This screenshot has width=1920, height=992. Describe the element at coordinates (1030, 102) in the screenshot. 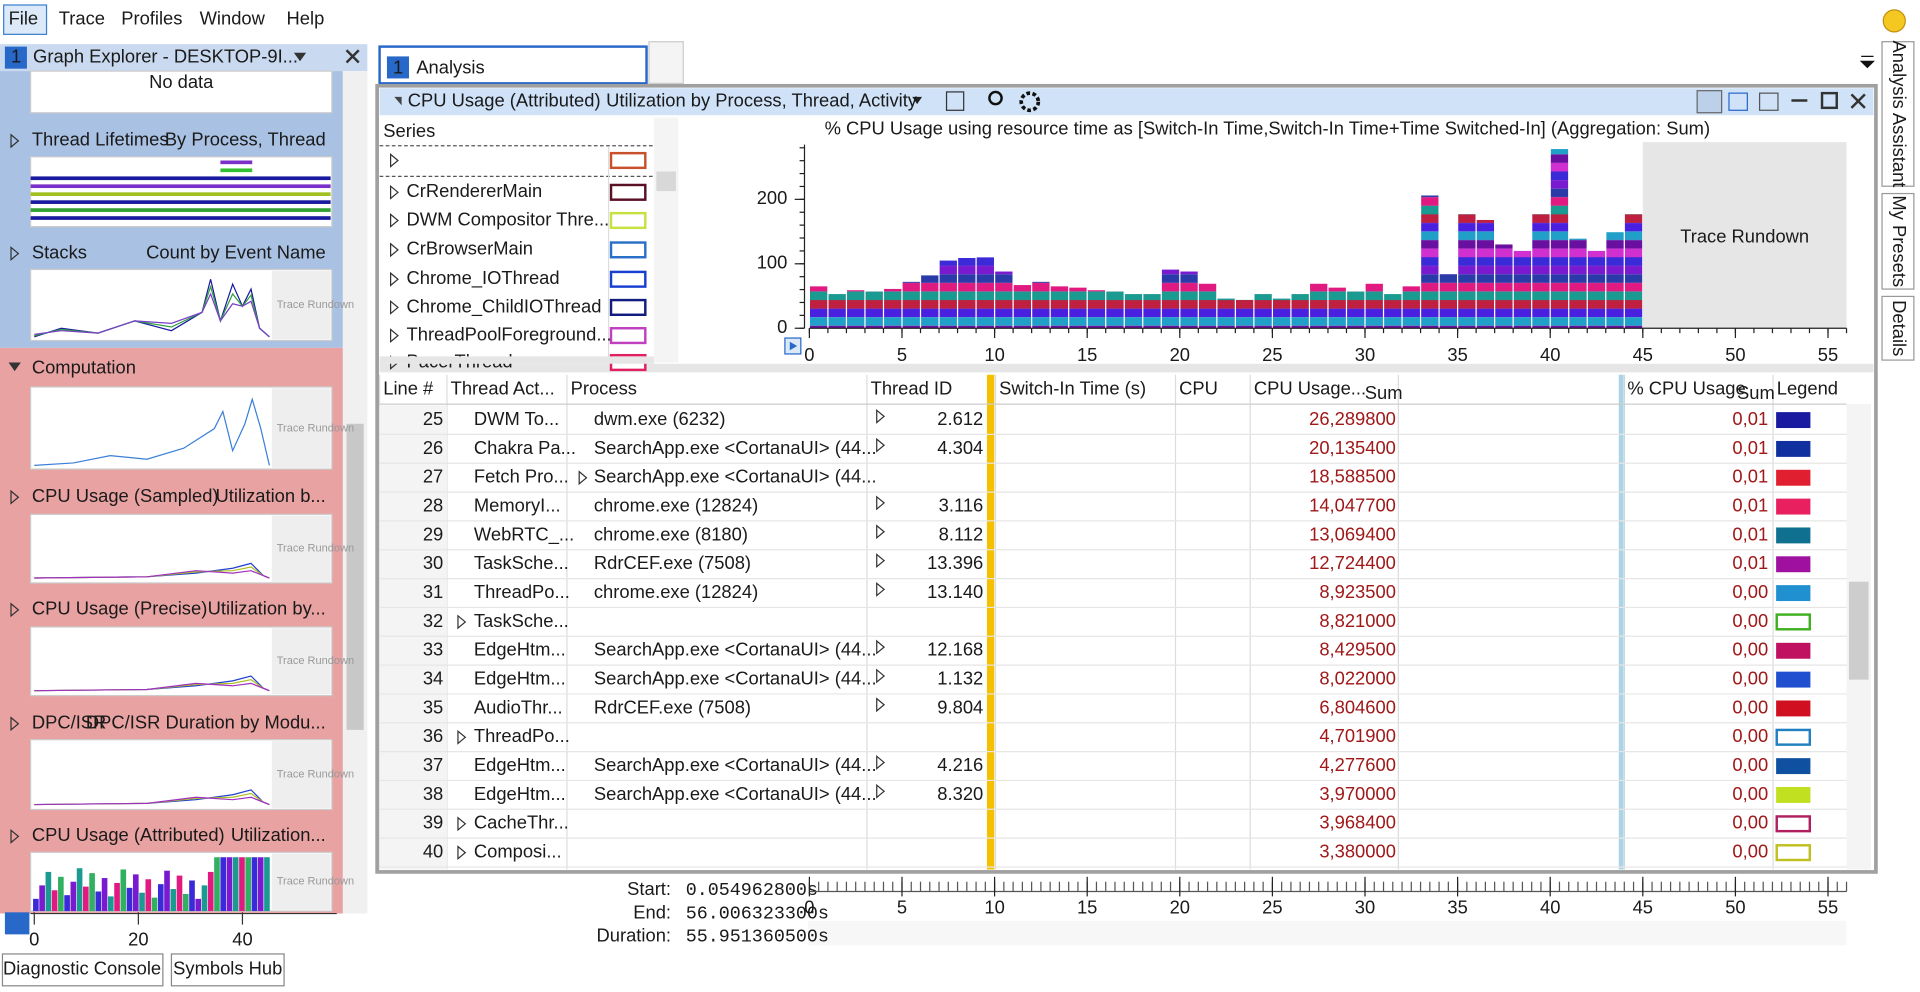

I see `settings-icon` at that location.